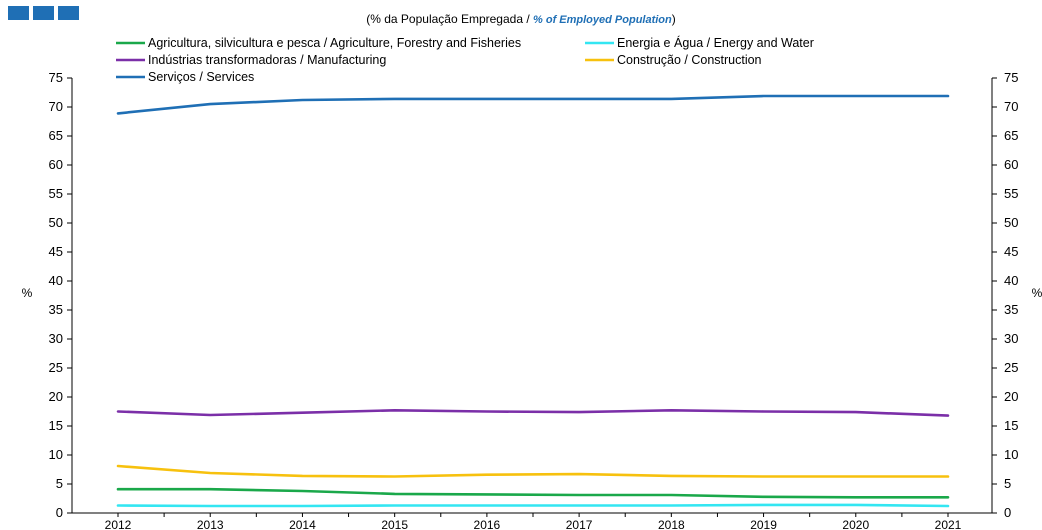 The height and width of the screenshot is (530, 1042). What do you see at coordinates (201, 77) in the screenshot?
I see `legend-label: Serviços / Services` at bounding box center [201, 77].